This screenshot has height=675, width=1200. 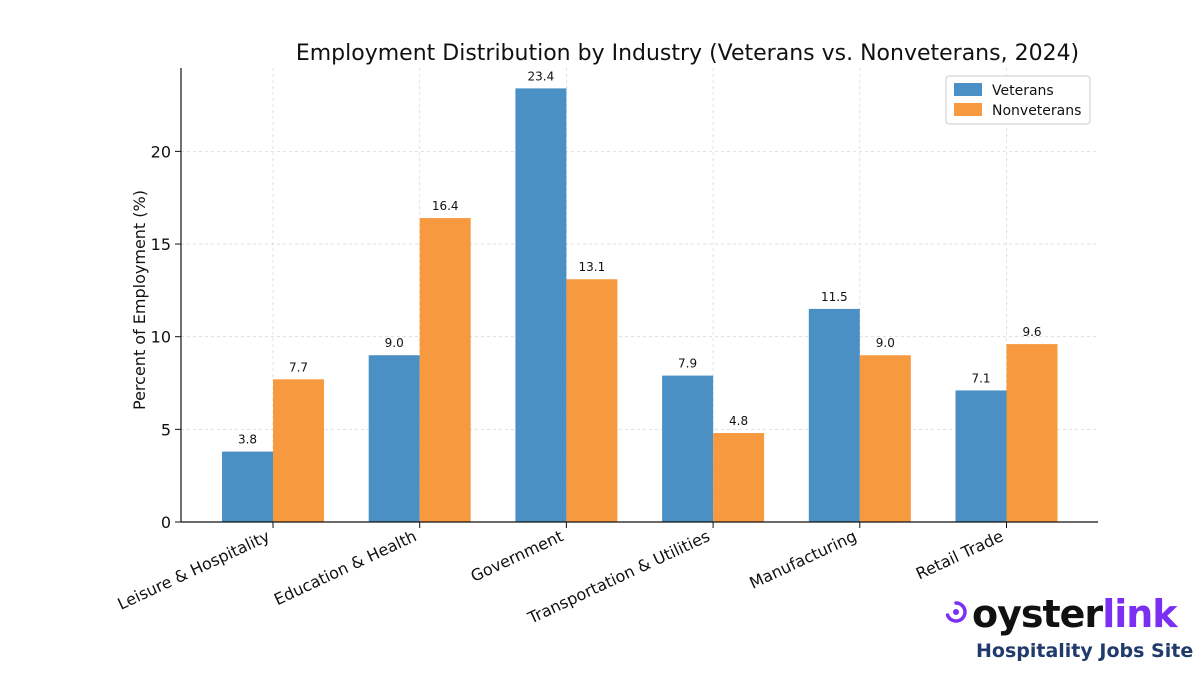 I want to click on bar-value-label: 7.1, so click(x=980, y=378).